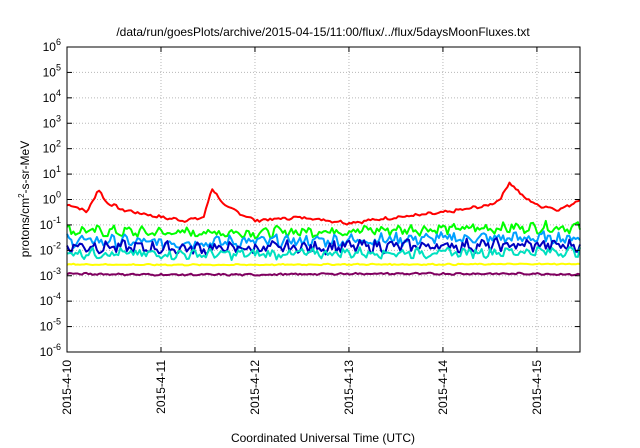  What do you see at coordinates (21, 195) in the screenshot?
I see `y-axis-label-sup: 2` at bounding box center [21, 195].